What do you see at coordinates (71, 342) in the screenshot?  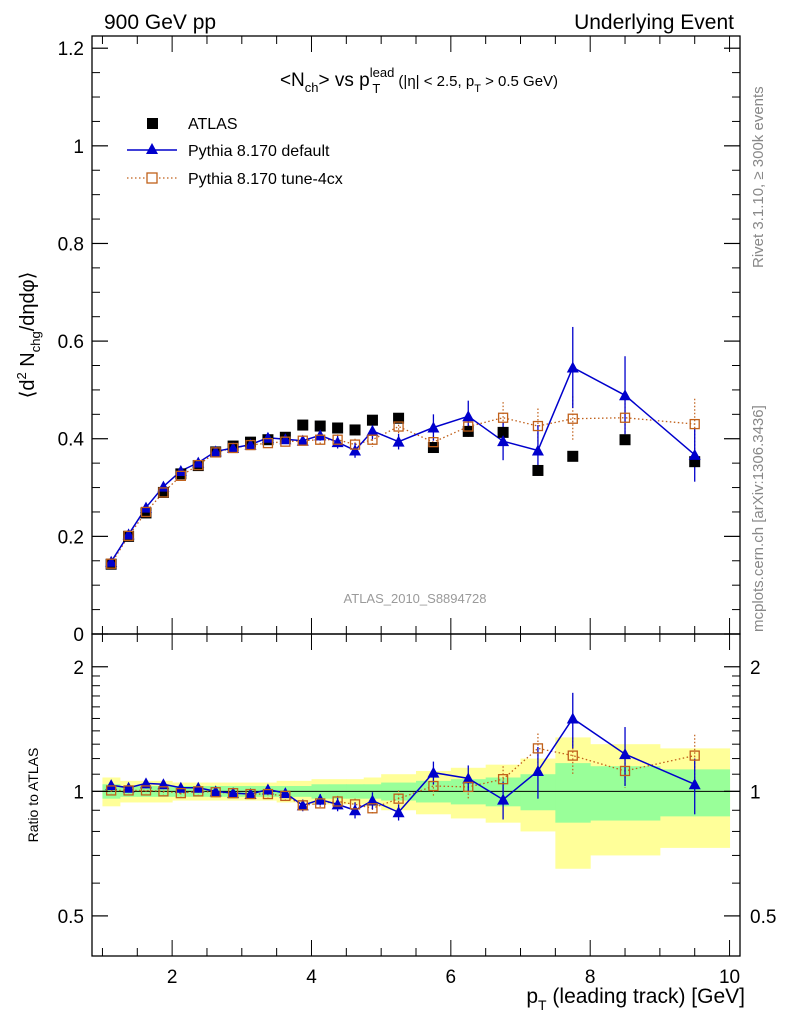 I see `main-ytick-label: 0.6` at bounding box center [71, 342].